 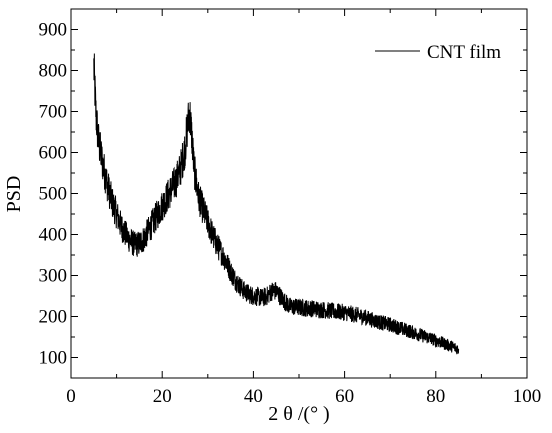 What do you see at coordinates (253, 396) in the screenshot?
I see `x-tick-label: 40` at bounding box center [253, 396].